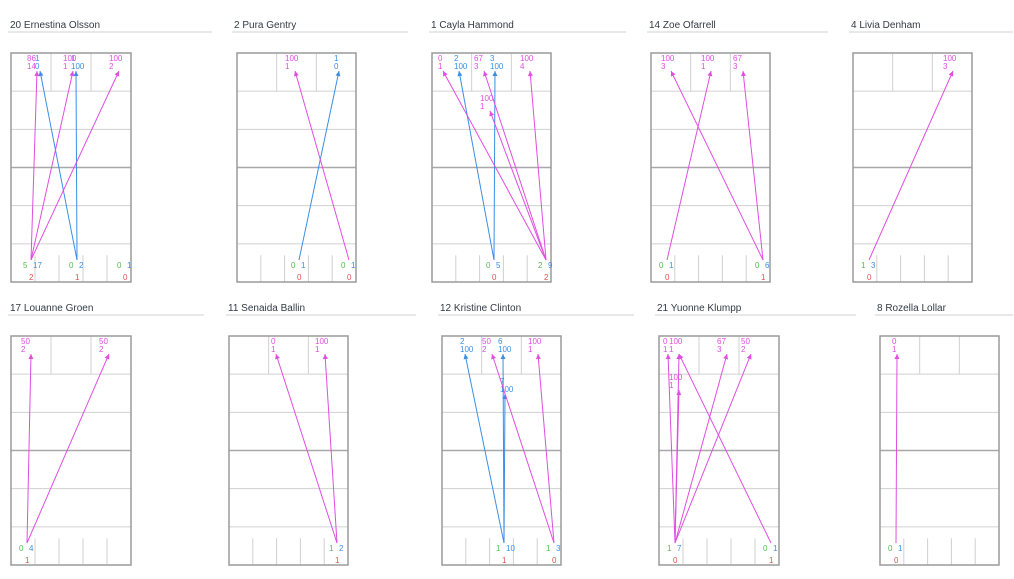  I want to click on panel-title: 21 Yuonne Klumpp, so click(699, 308).